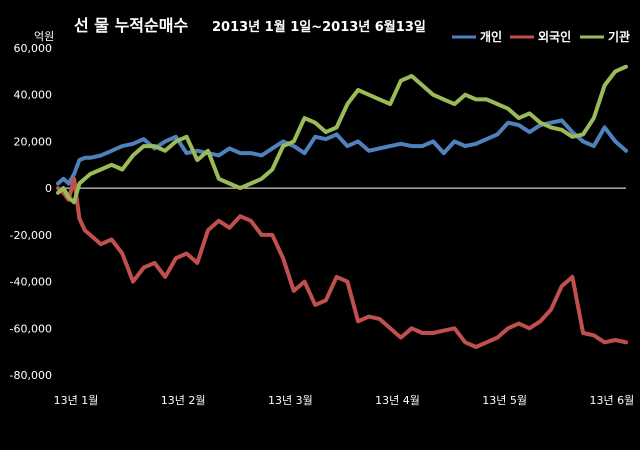  I want to click on y-tick-label: 20,000, so click(33, 141).